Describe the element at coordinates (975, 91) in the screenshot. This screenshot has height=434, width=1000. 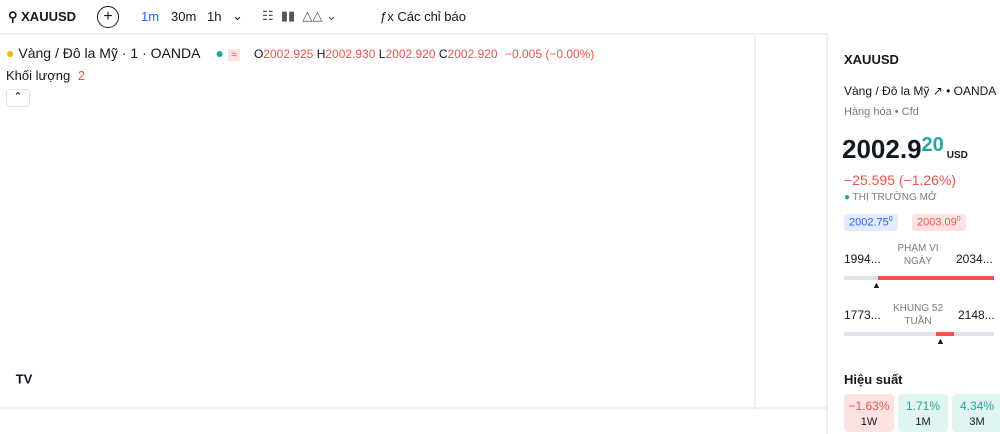
I see `exchange: OANDA` at that location.